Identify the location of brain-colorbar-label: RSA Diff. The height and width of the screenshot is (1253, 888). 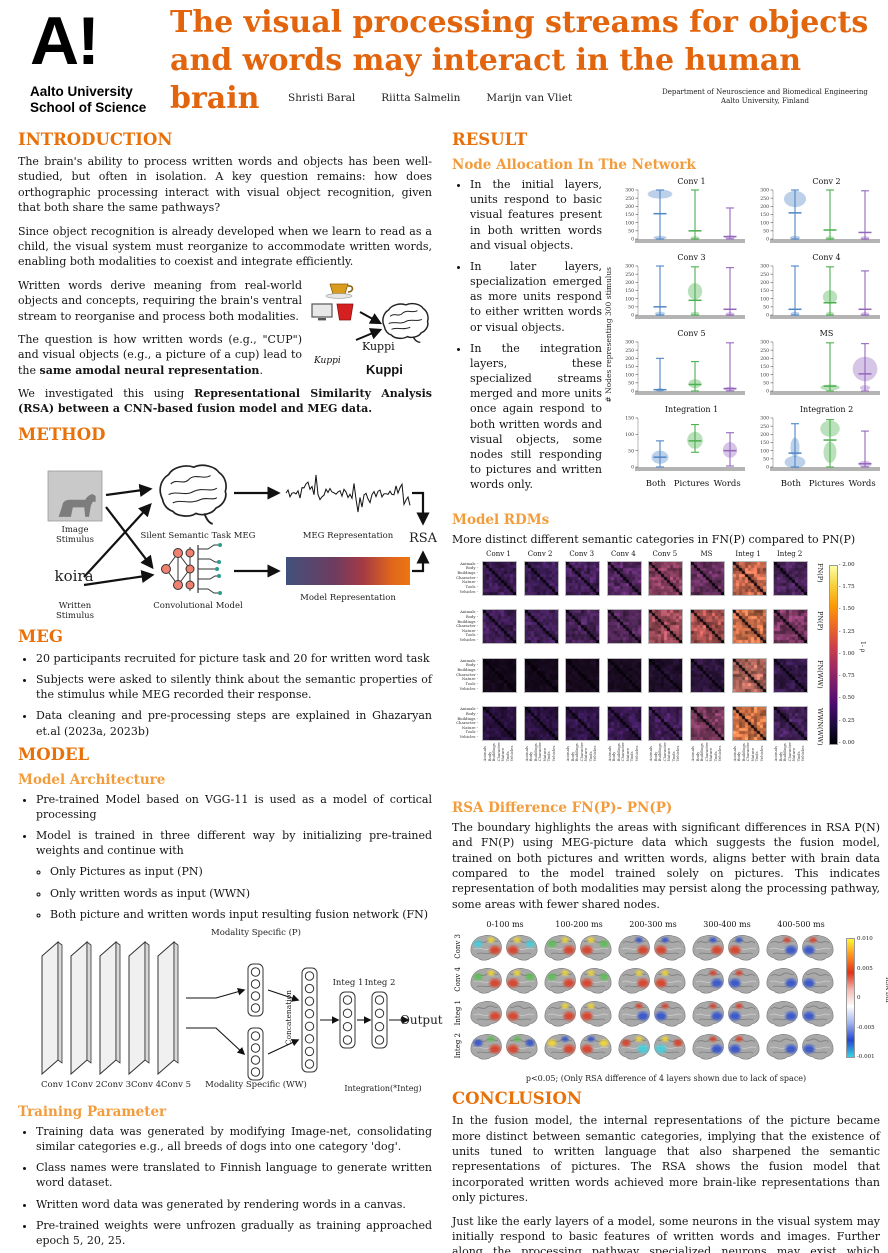
(886, 990).